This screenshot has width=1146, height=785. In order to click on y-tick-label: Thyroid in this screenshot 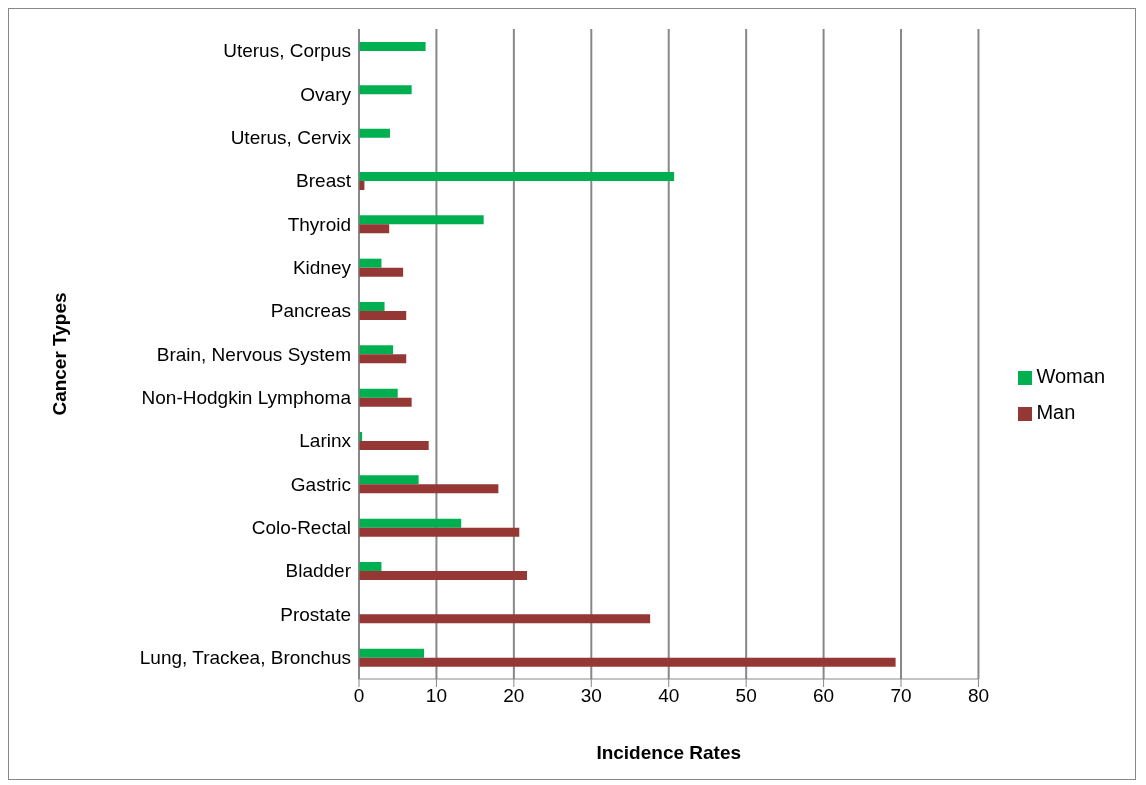, I will do `click(319, 224)`.